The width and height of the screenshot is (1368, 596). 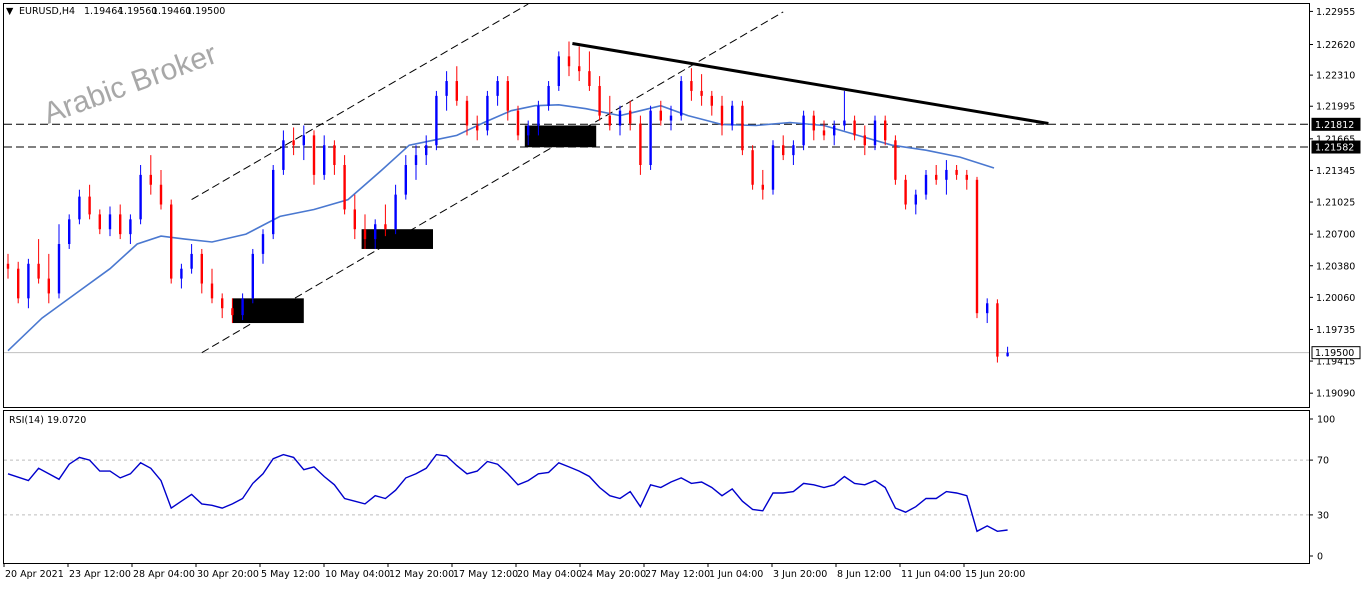 What do you see at coordinates (1335, 235) in the screenshot?
I see `price-tick-label: 1.20700` at bounding box center [1335, 235].